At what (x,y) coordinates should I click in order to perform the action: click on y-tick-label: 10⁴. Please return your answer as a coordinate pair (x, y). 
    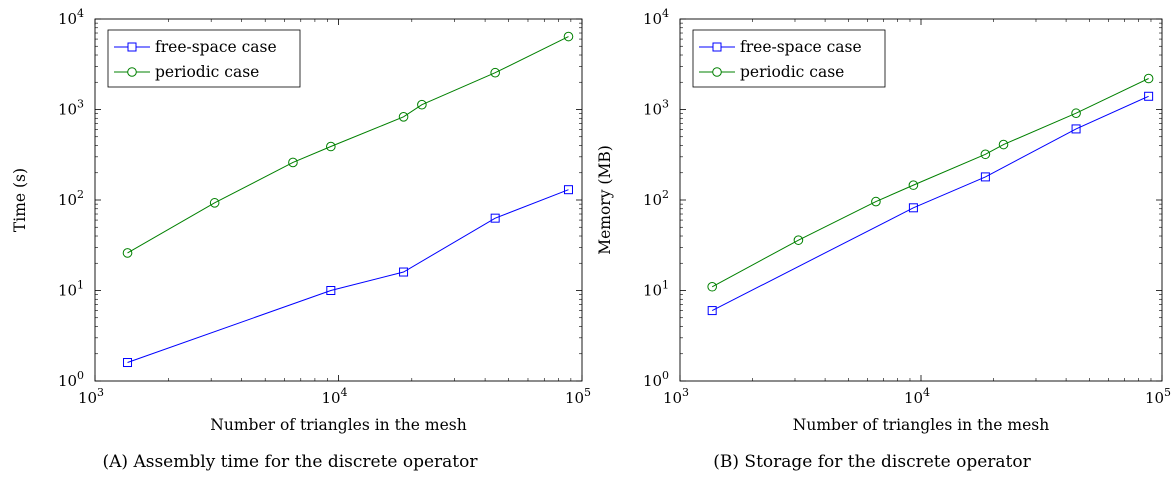
    Looking at the image, I should click on (656, 17).